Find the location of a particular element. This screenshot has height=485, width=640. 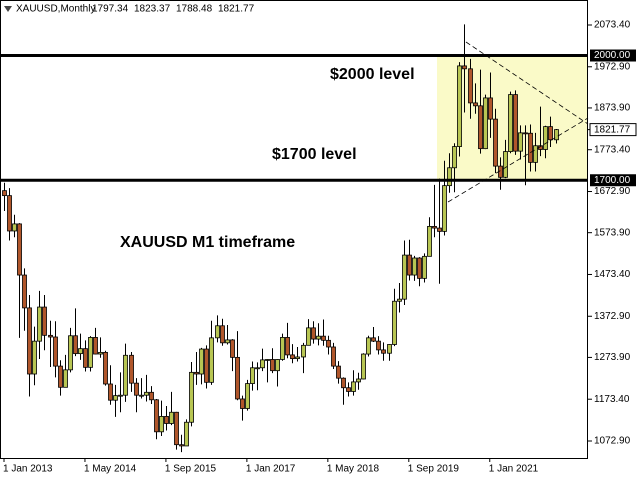

y-tick-label: 1072.90 is located at coordinates (612, 441).